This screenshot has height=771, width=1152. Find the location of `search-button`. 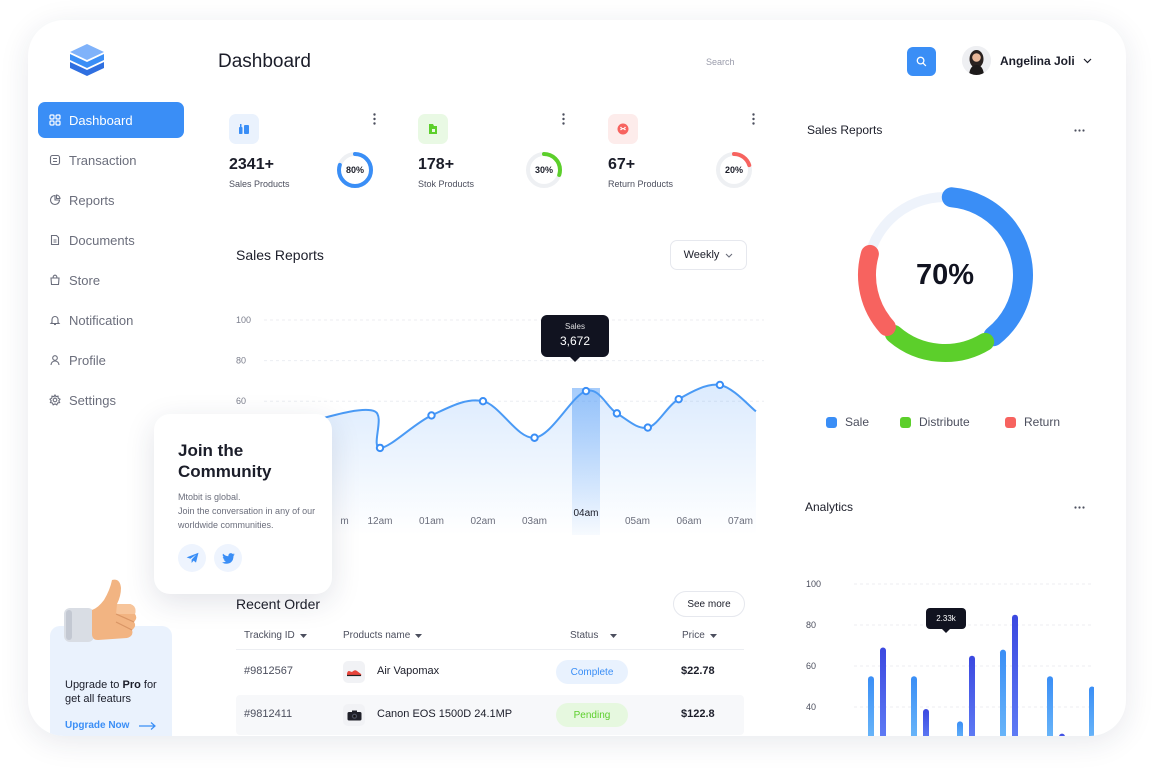

search-button is located at coordinates (921, 61).